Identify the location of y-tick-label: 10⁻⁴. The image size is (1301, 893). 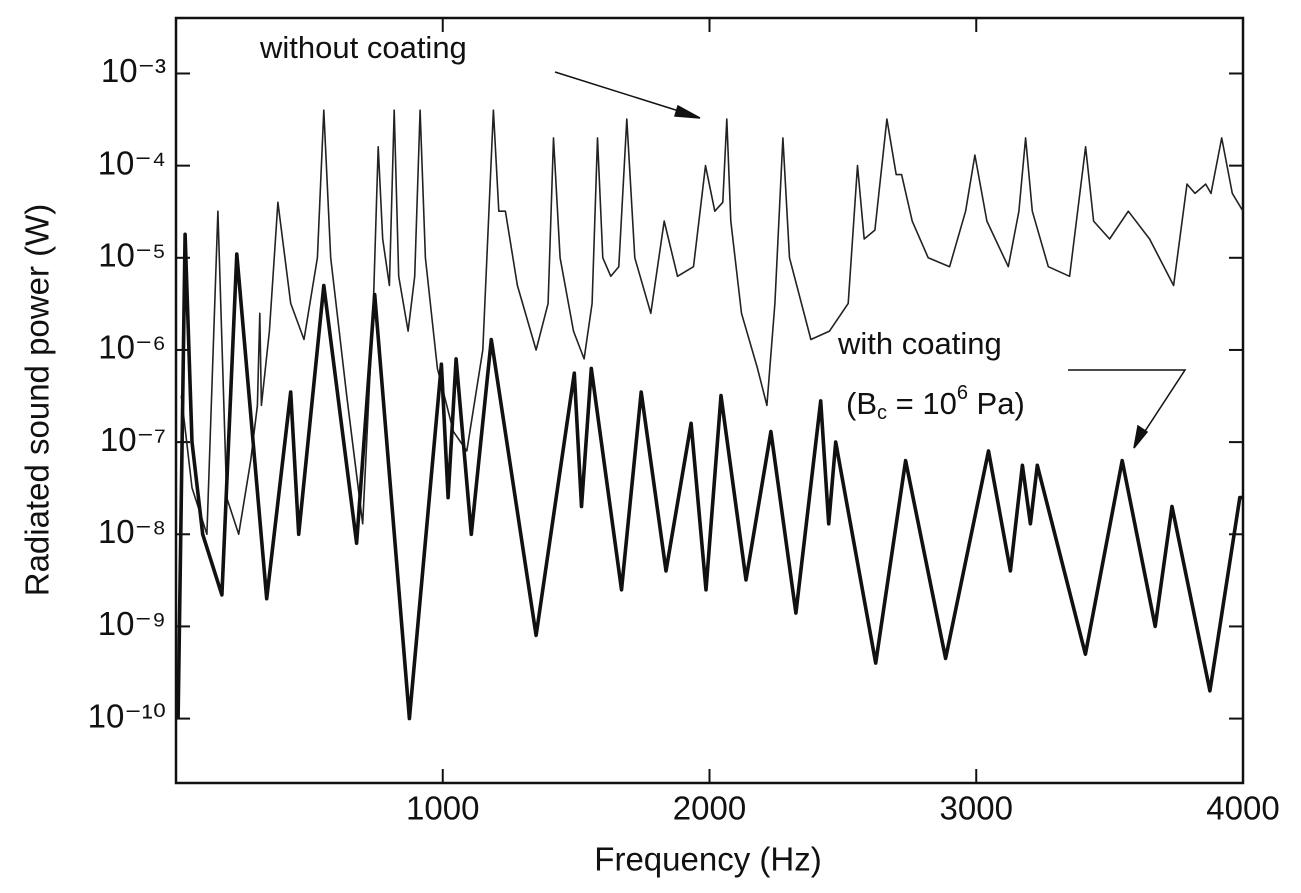
(132, 162).